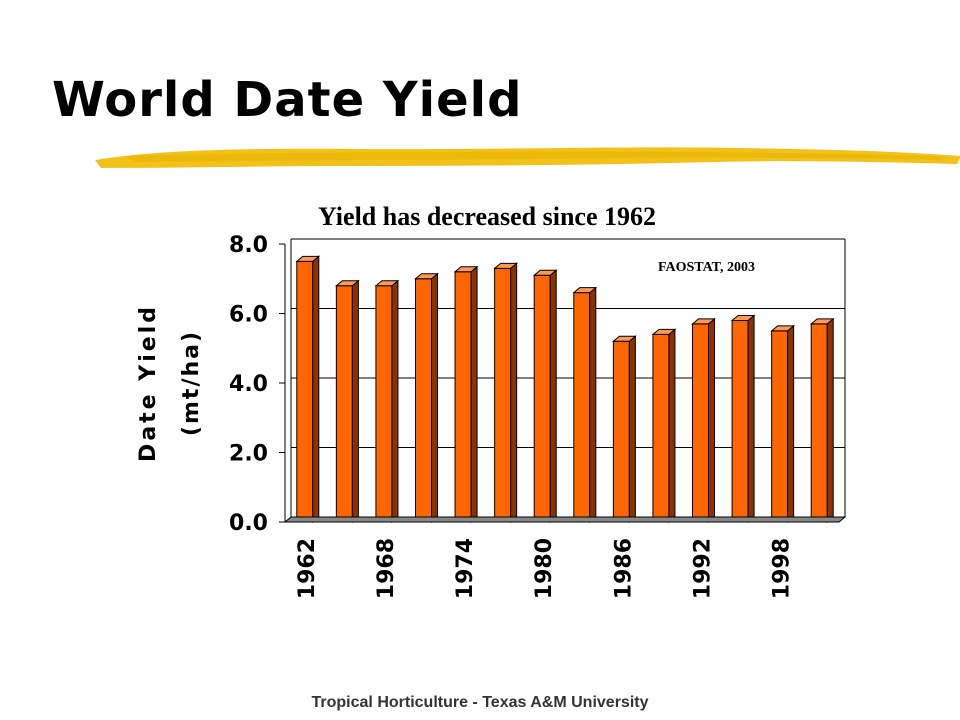 This screenshot has width=960, height=720. What do you see at coordinates (623, 568) in the screenshot?
I see `x-tick-label: 1986` at bounding box center [623, 568].